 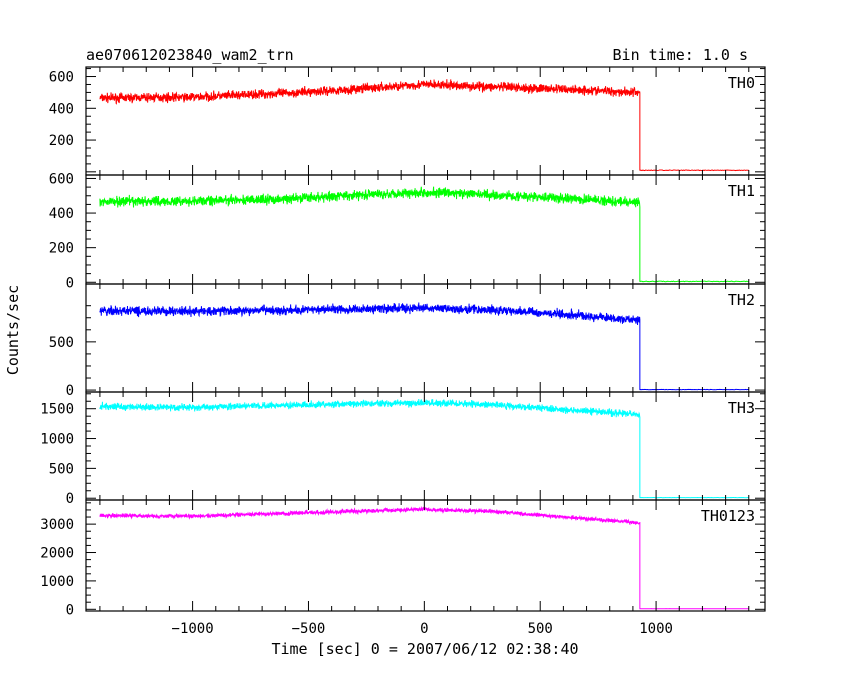 I want to click on x-tick-label: 1000, so click(x=656, y=629).